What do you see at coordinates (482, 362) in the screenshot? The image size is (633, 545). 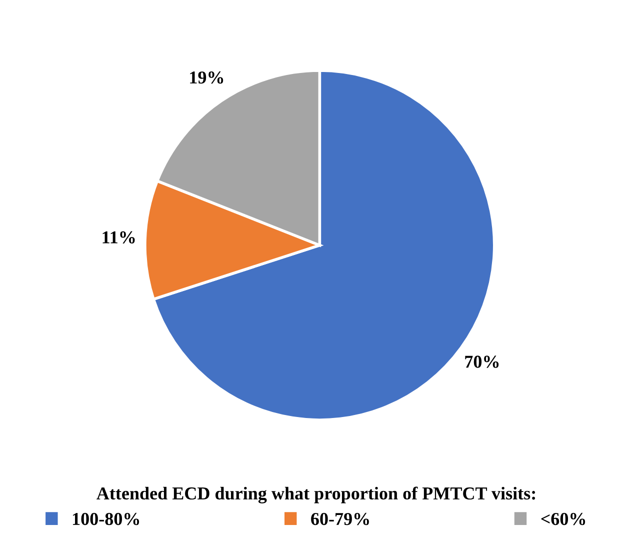 I see `data-label: 70%` at bounding box center [482, 362].